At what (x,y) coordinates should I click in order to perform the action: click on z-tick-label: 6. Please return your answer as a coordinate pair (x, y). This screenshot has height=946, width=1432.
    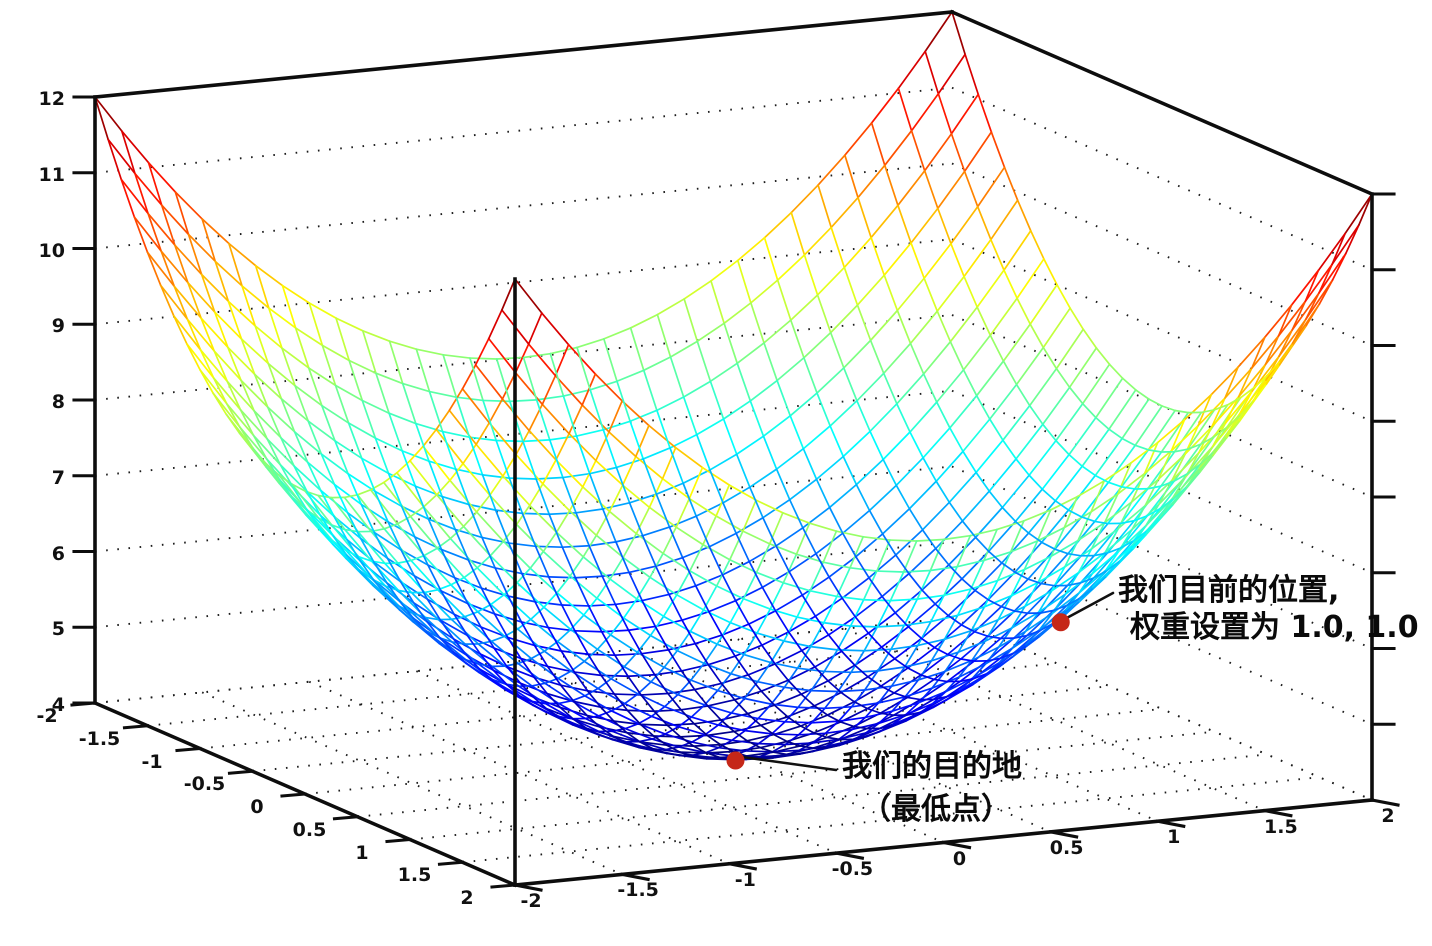
    Looking at the image, I should click on (58, 553).